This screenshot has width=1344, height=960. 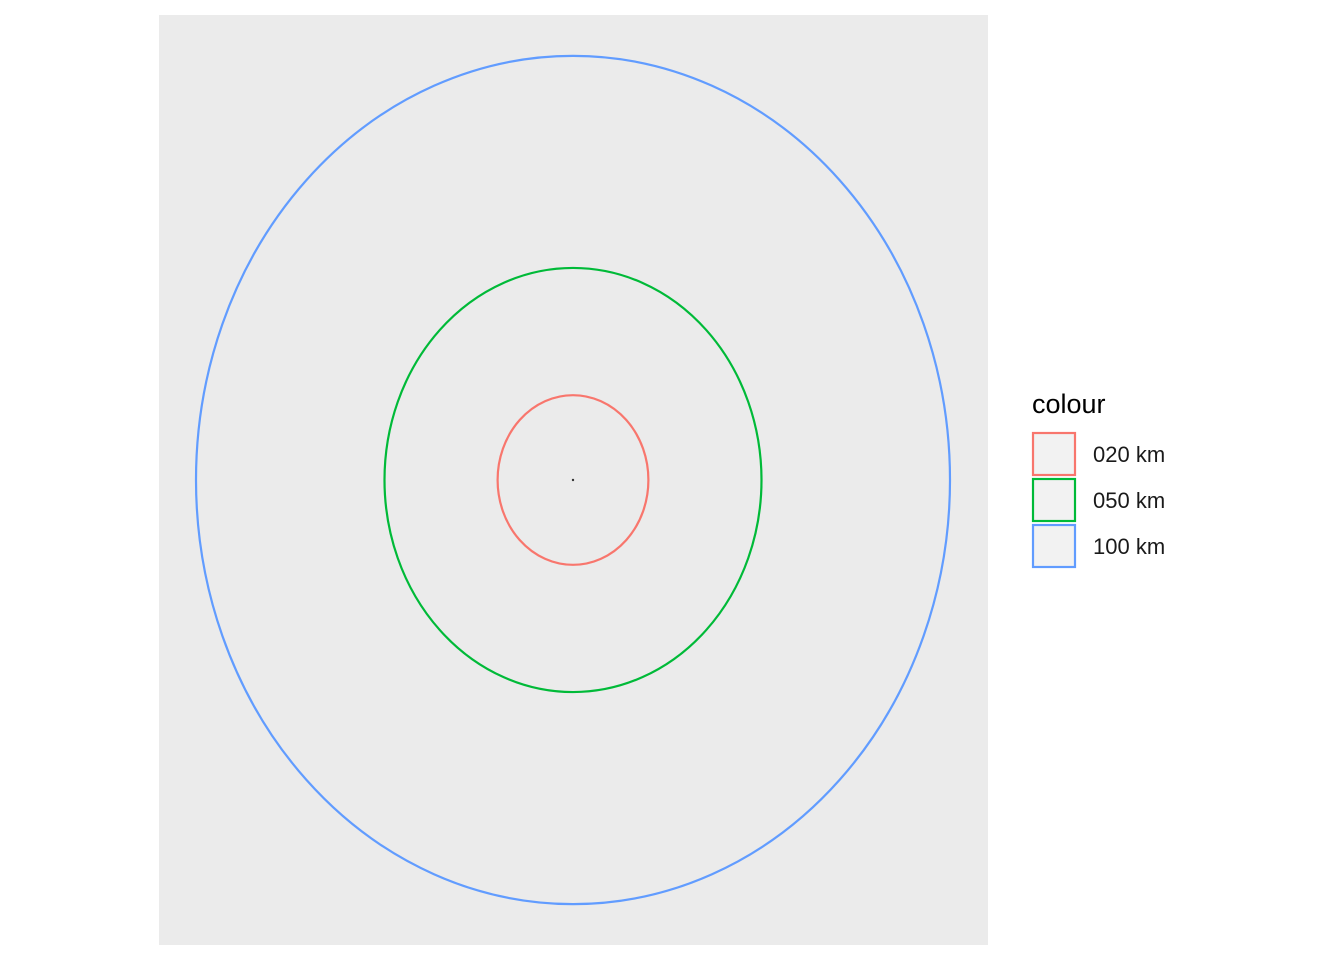 What do you see at coordinates (1129, 500) in the screenshot?
I see `legend-label-050-km: 050 km` at bounding box center [1129, 500].